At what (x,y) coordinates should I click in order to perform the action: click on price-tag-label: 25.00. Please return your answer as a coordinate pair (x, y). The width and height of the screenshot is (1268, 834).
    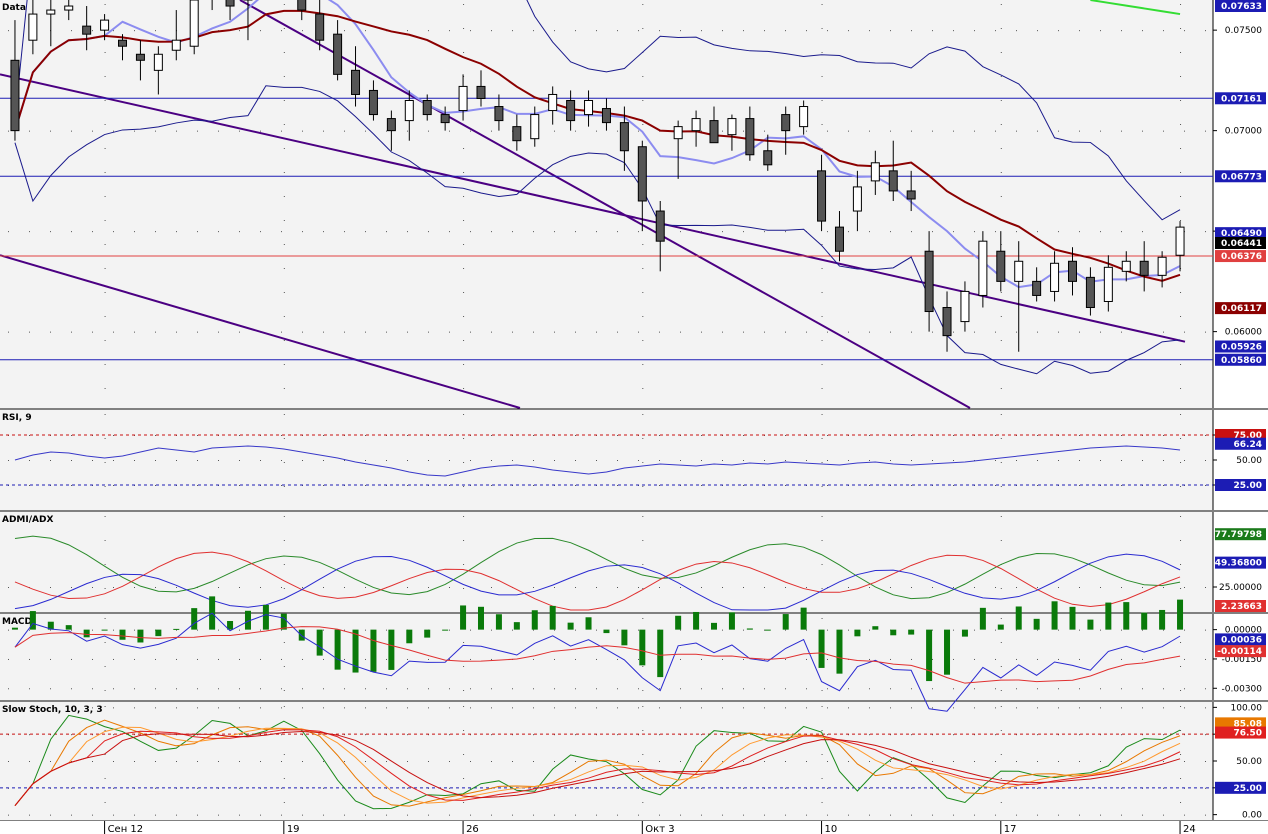
    Looking at the image, I should click on (1248, 486).